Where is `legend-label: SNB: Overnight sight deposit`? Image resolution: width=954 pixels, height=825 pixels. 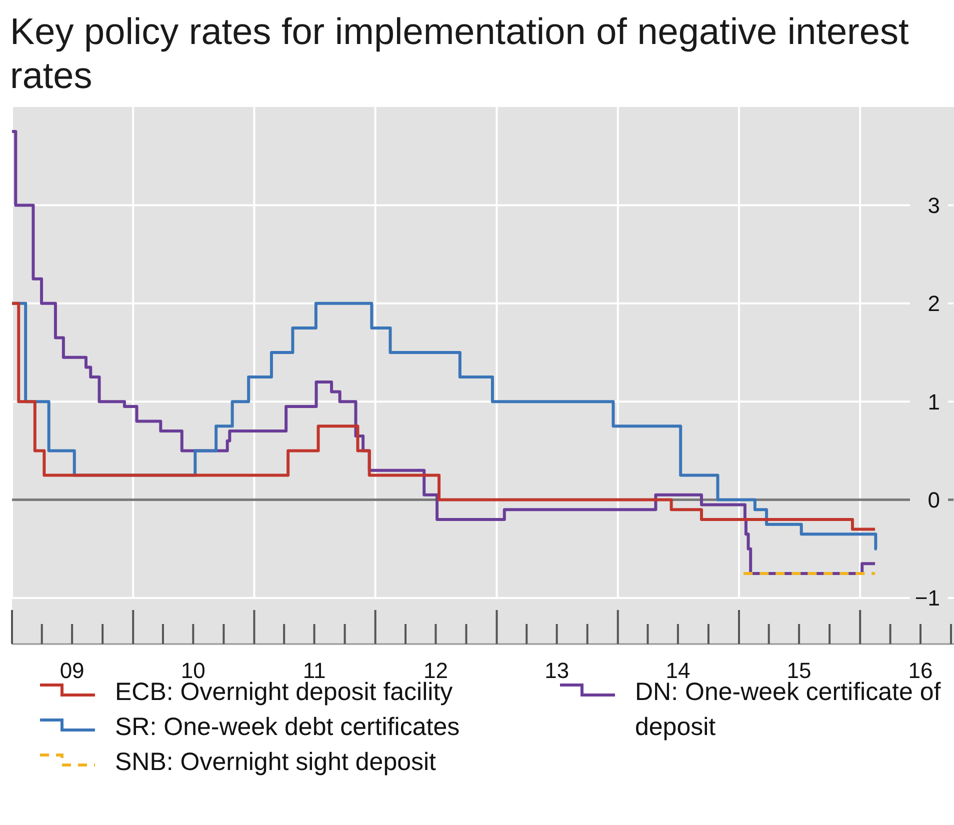 legend-label: SNB: Overnight sight deposit is located at coordinates (275, 762).